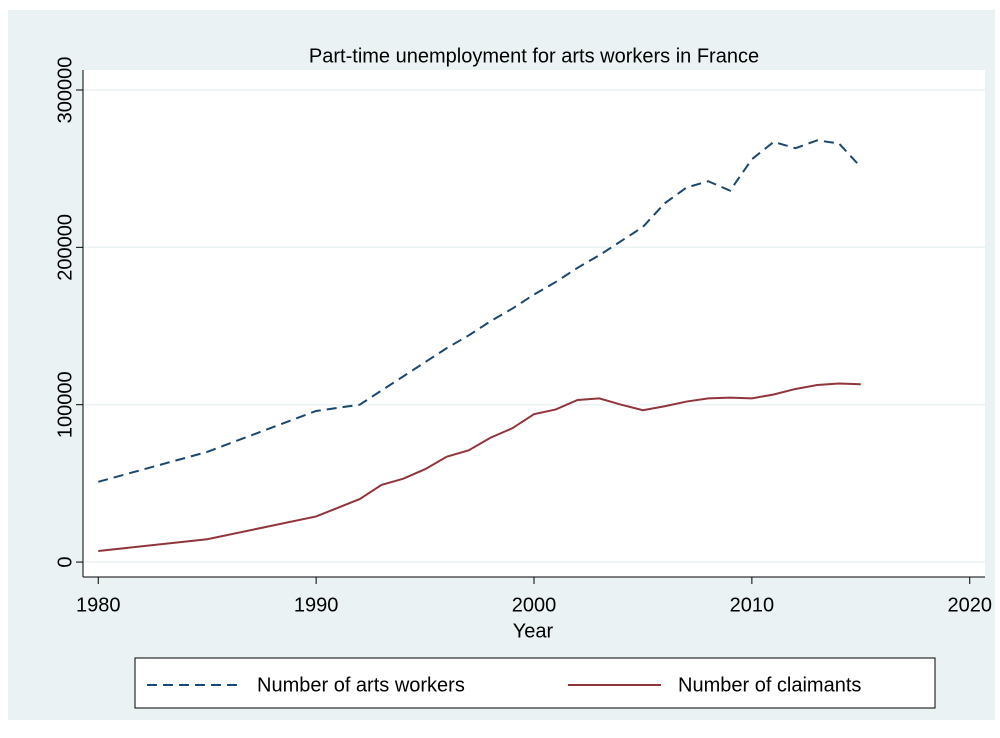 This screenshot has height=738, width=1000. What do you see at coordinates (534, 605) in the screenshot?
I see `x-tick-label: 2000` at bounding box center [534, 605].